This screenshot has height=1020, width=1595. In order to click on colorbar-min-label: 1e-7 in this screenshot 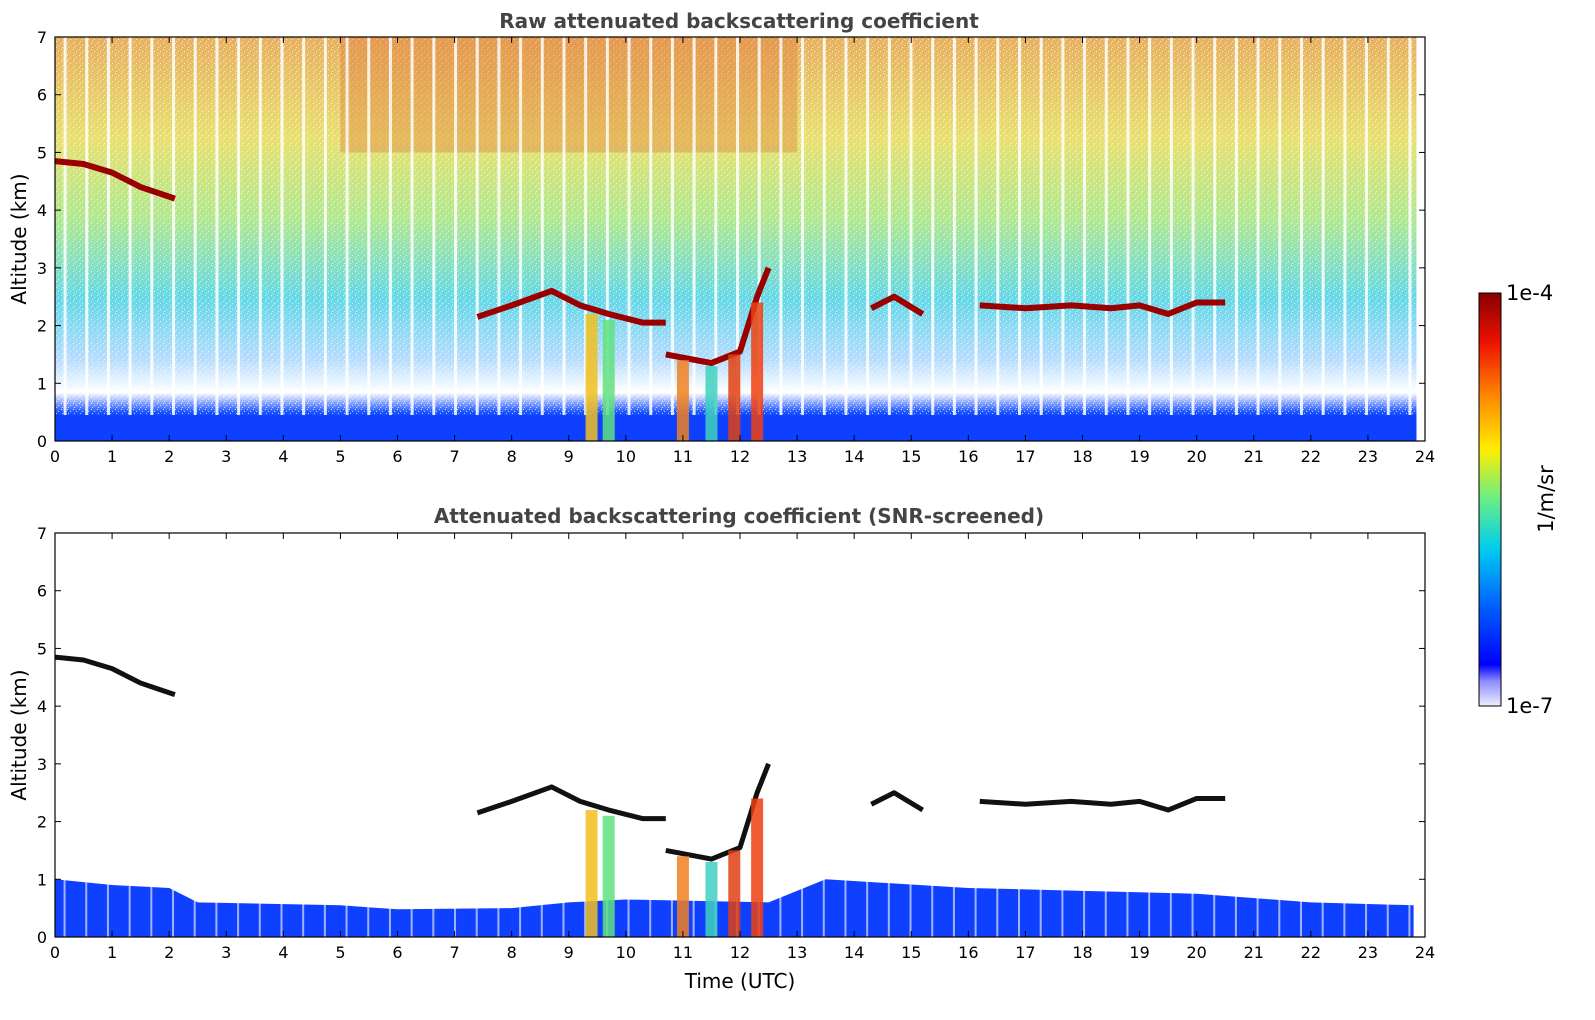, I will do `click(1529, 706)`.